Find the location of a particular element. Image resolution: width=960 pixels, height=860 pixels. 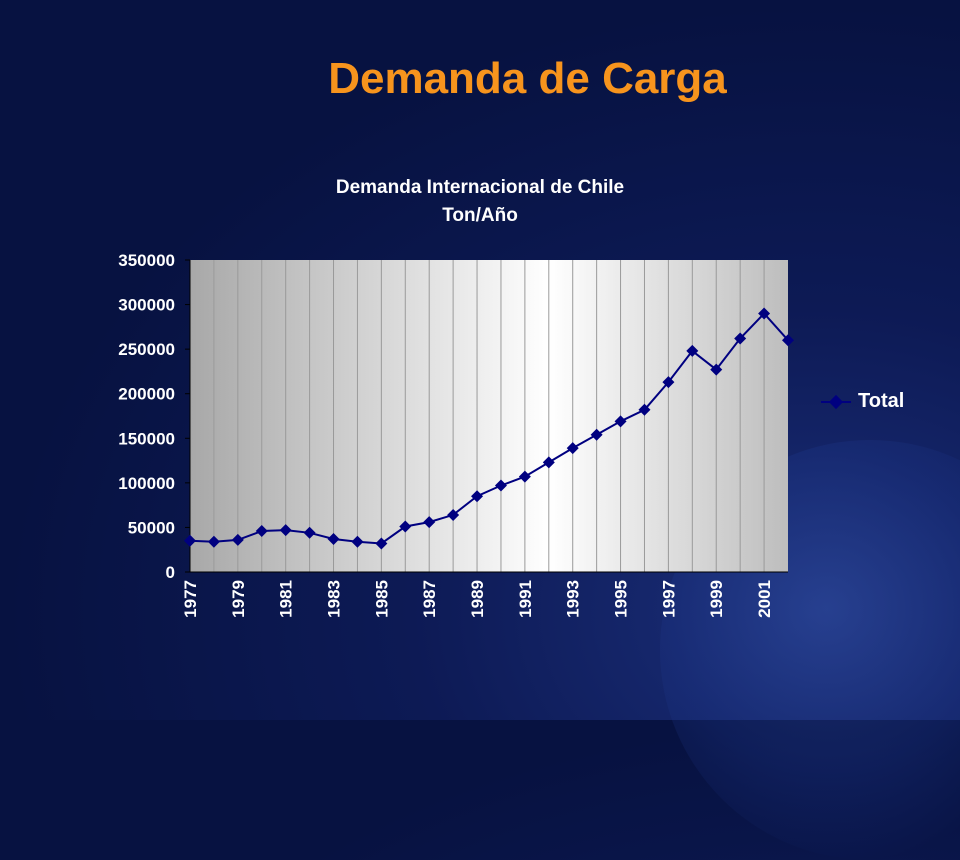

x-tick-label: 1999 is located at coordinates (716, 599).